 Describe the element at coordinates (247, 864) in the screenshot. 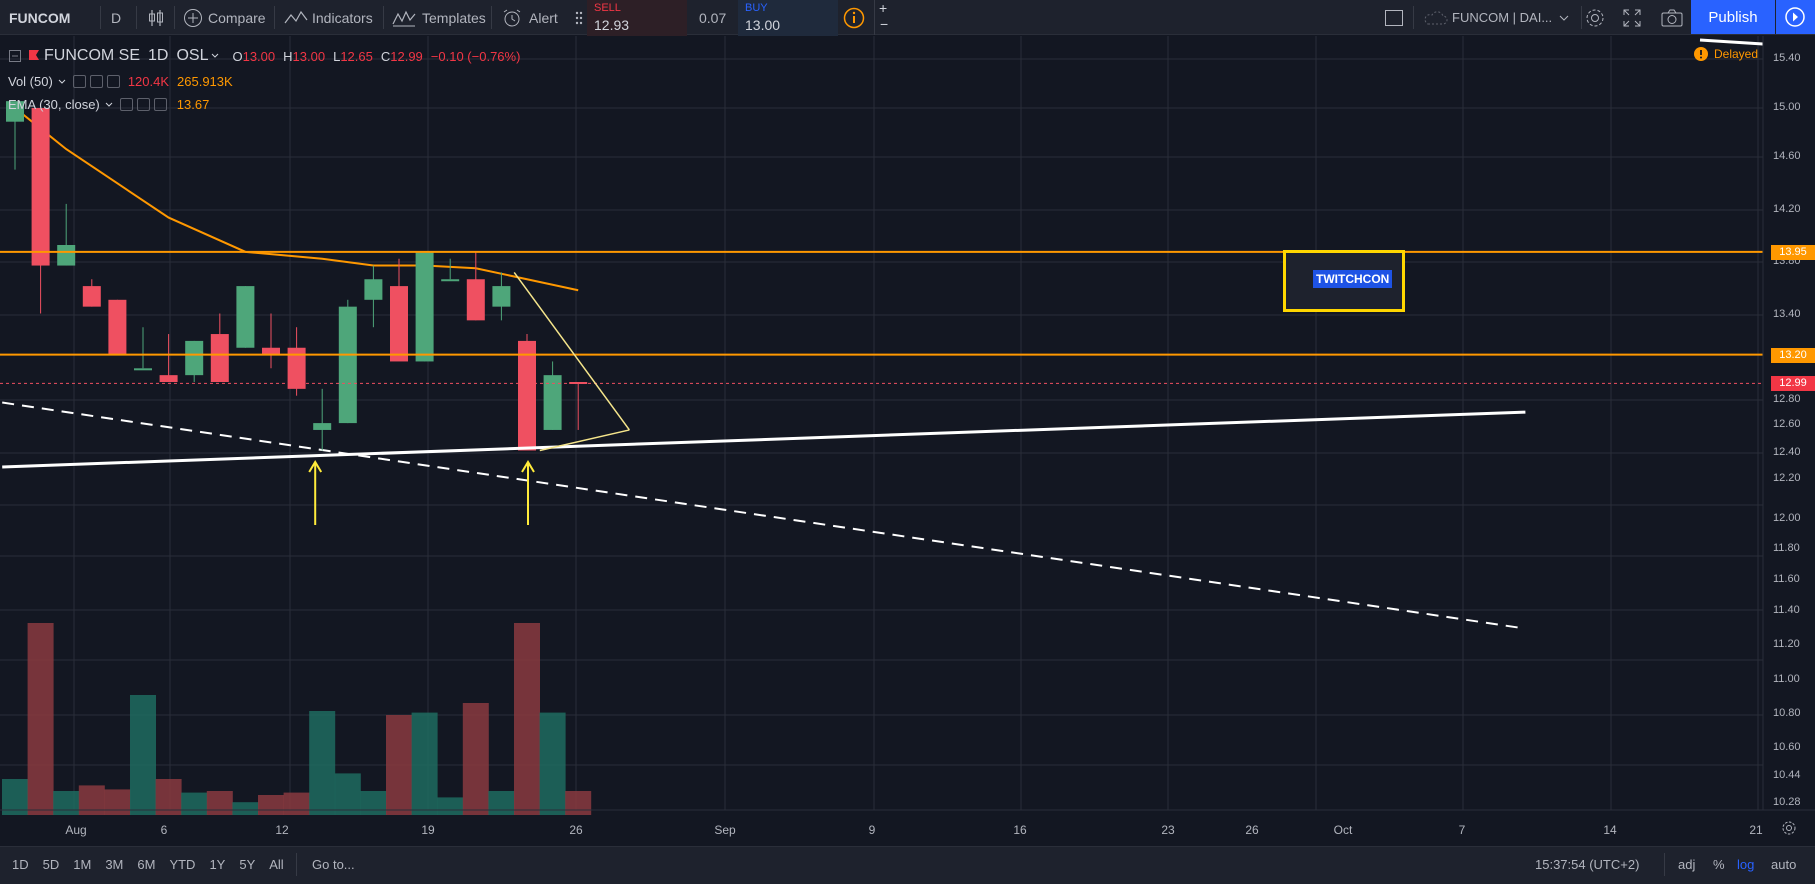

I see `range-button: 5Y` at that location.